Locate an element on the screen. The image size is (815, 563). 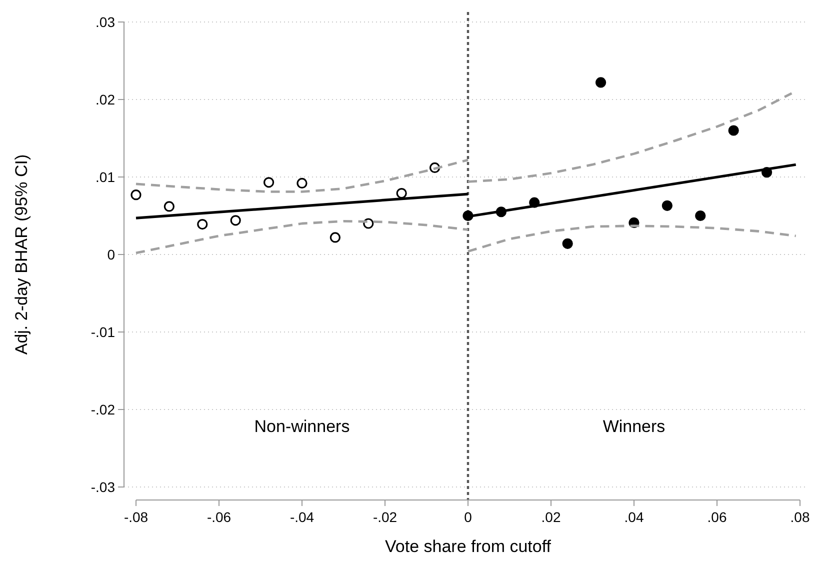
x-tick-label: -.02 is located at coordinates (385, 517).